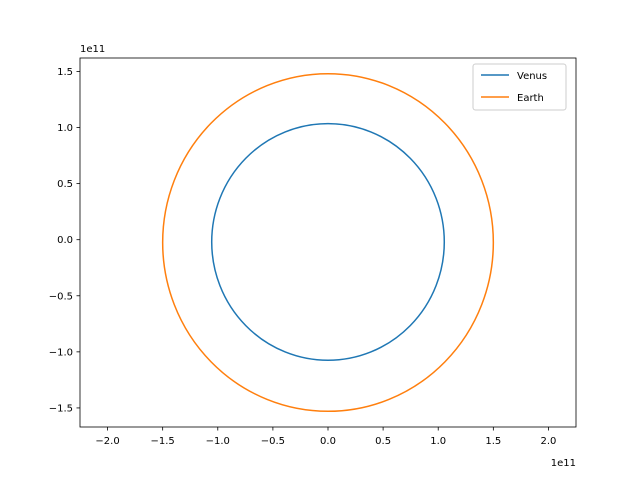 Image resolution: width=640 pixels, height=480 pixels. I want to click on legend-label-venus: Venus, so click(532, 76).